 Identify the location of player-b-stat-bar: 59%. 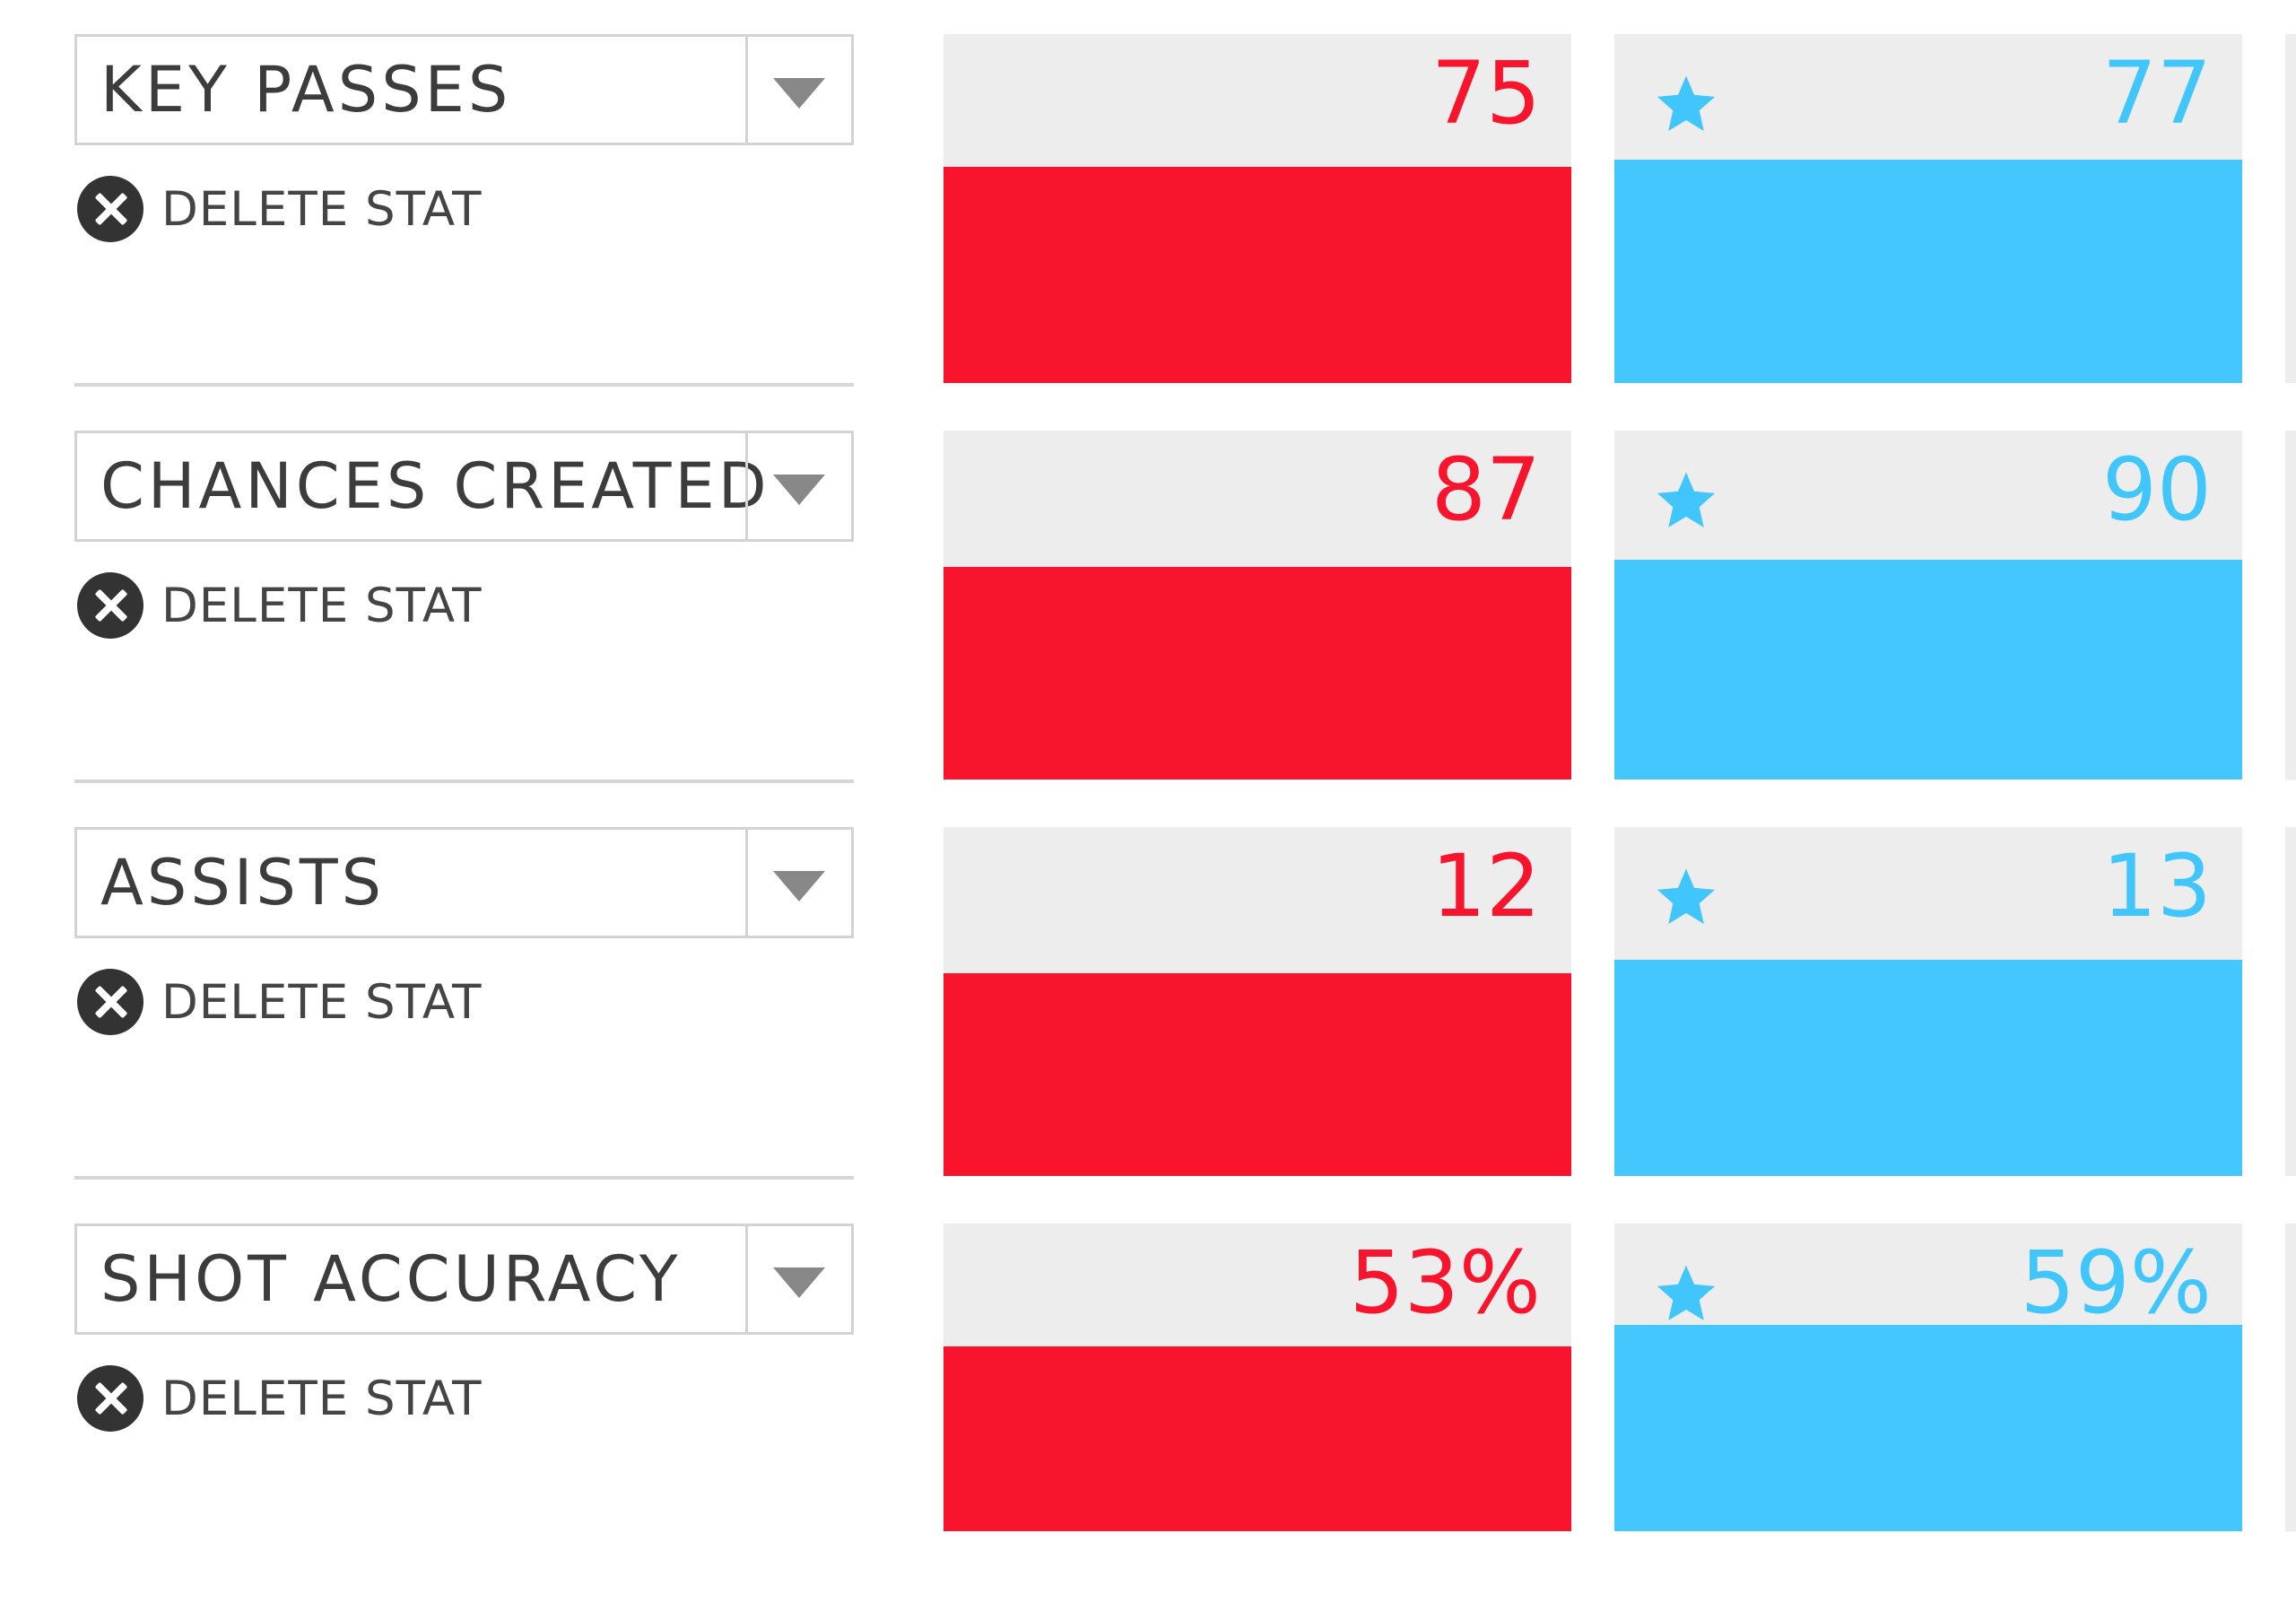
(1928, 1378).